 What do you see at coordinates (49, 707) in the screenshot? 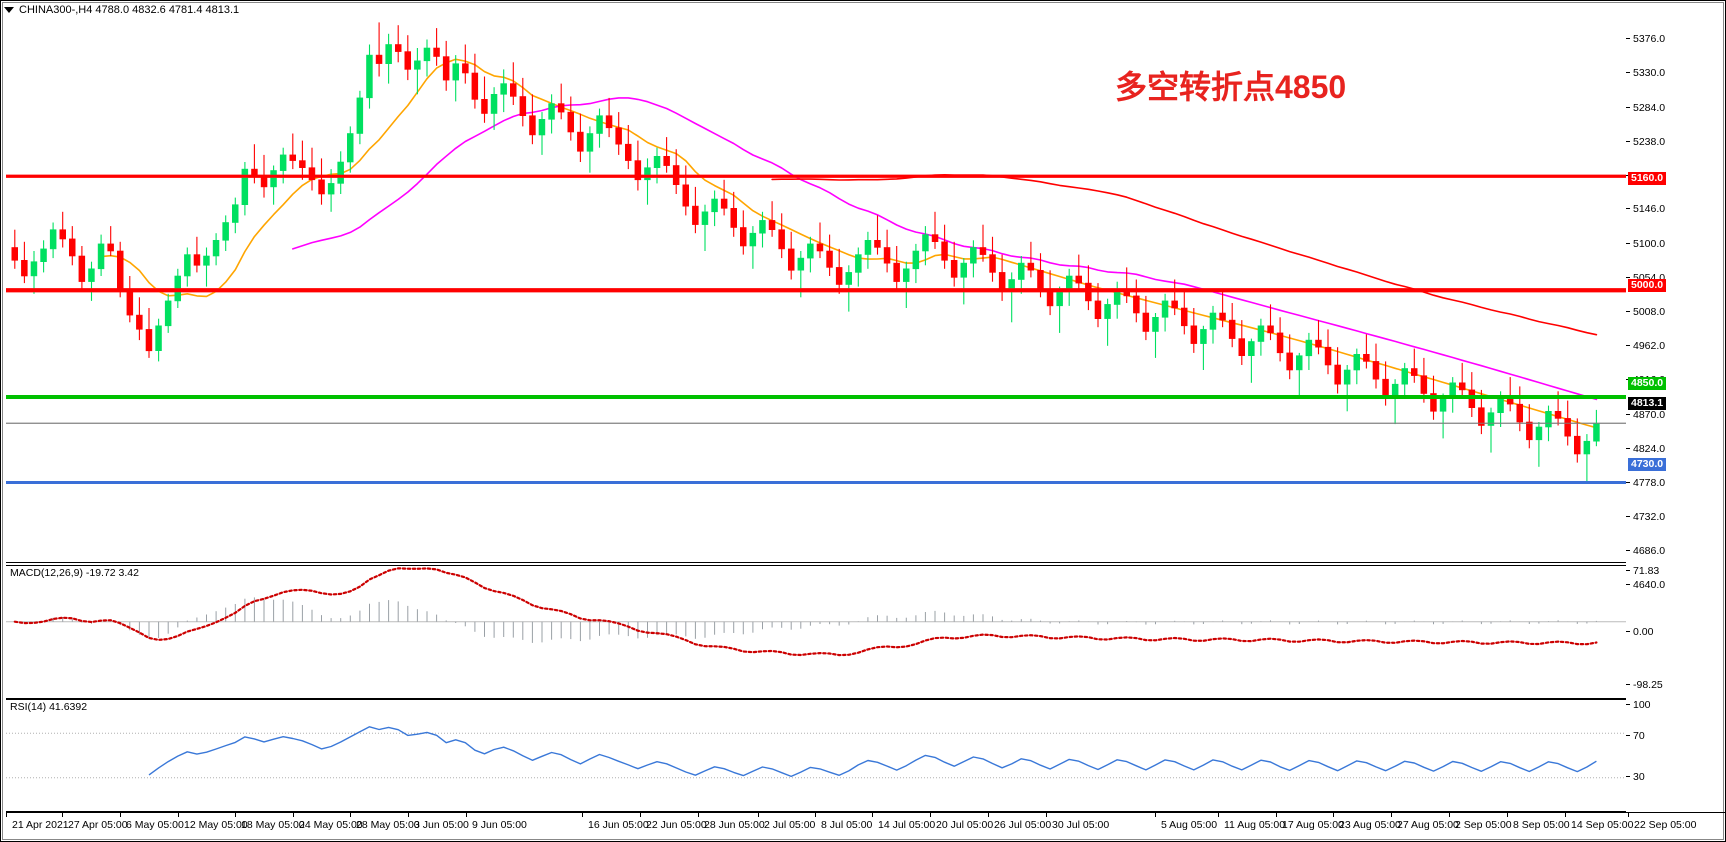
I see `rsi-label: RSI(14) 41.6392` at bounding box center [49, 707].